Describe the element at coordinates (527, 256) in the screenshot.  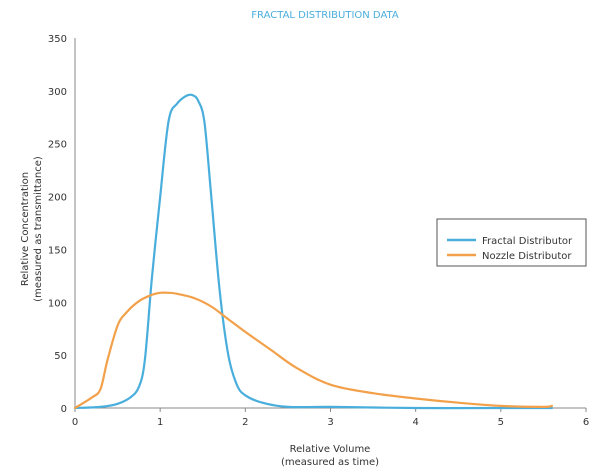
I see `legend-label: Nozzle Distributor` at that location.